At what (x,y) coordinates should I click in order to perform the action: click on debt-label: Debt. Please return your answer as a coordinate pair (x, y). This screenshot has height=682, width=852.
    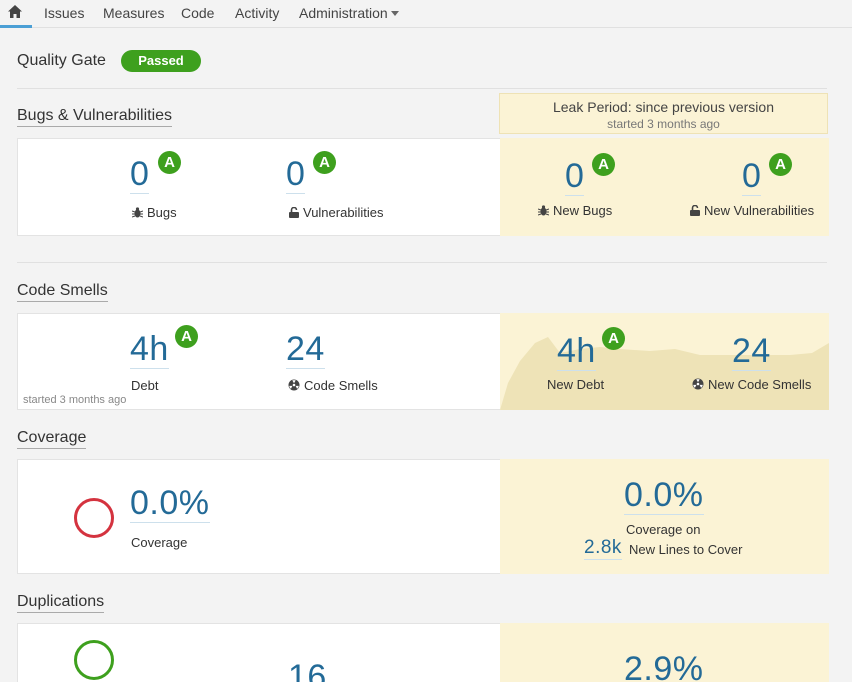
    Looking at the image, I should click on (145, 385).